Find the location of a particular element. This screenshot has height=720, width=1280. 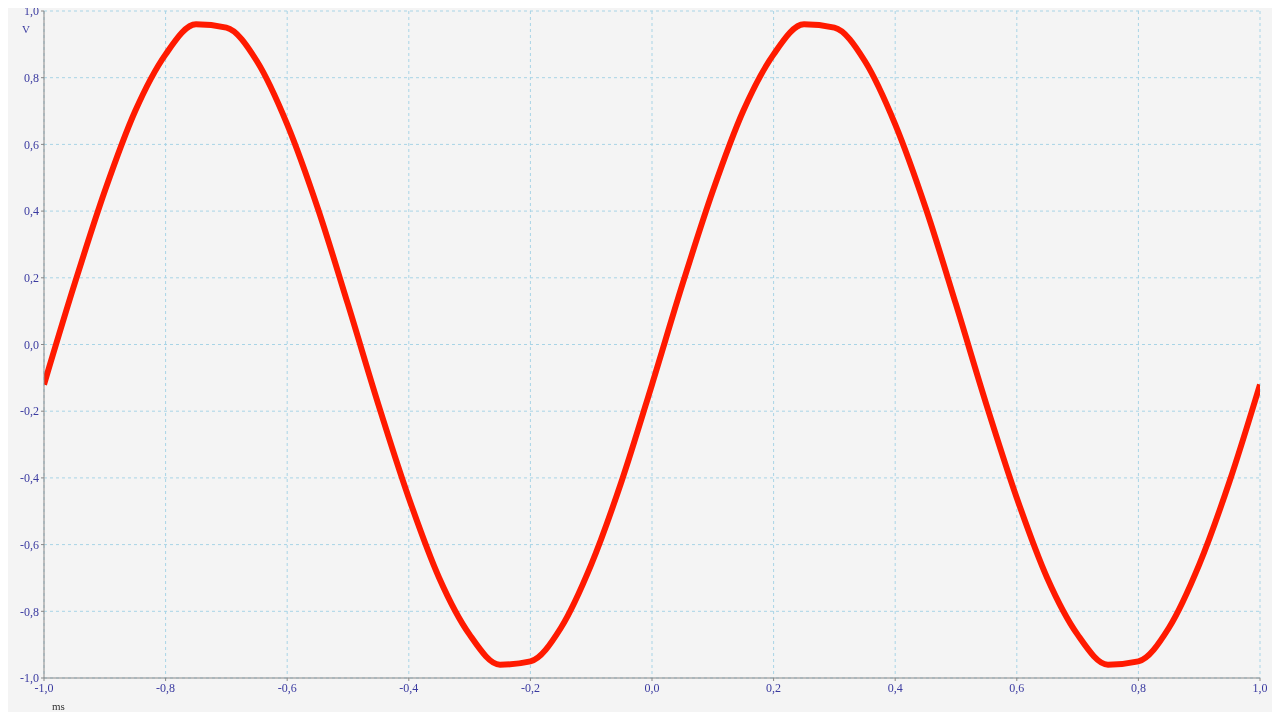

y-tick-label: -0,2 is located at coordinates (29, 411).